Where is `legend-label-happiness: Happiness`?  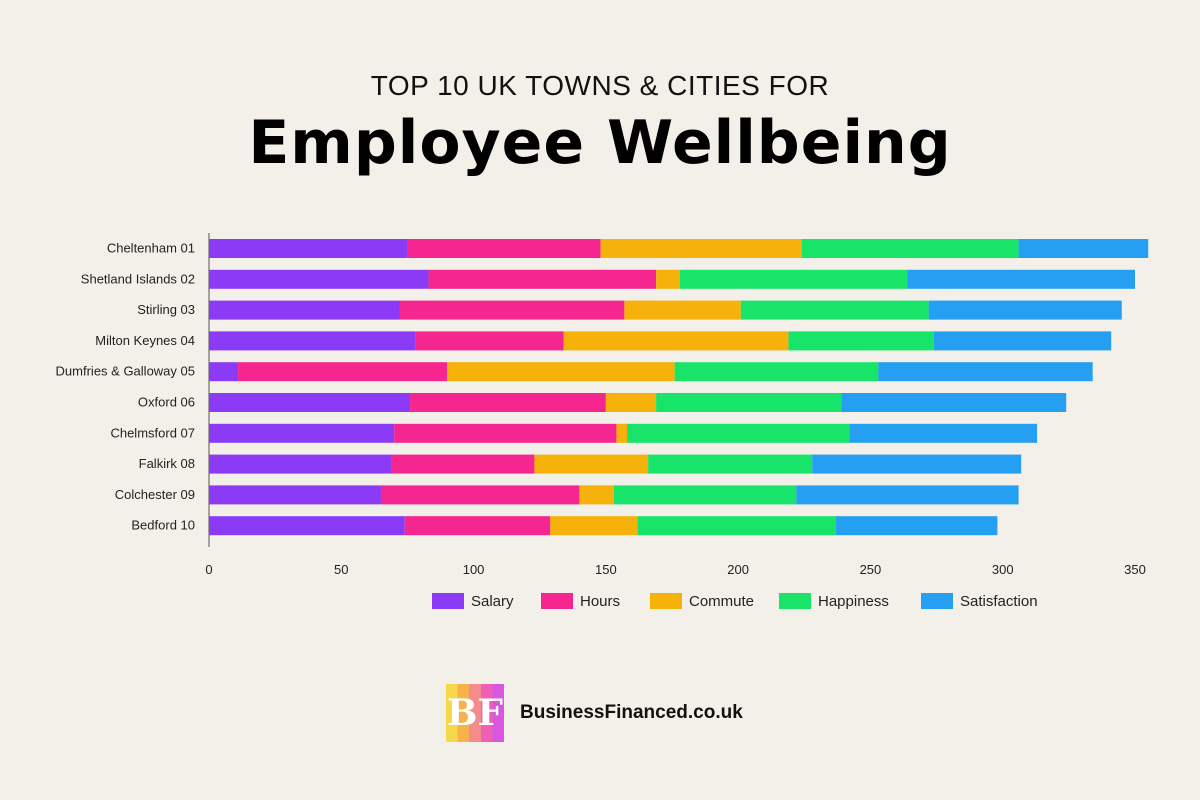
legend-label-happiness: Happiness is located at coordinates (853, 601).